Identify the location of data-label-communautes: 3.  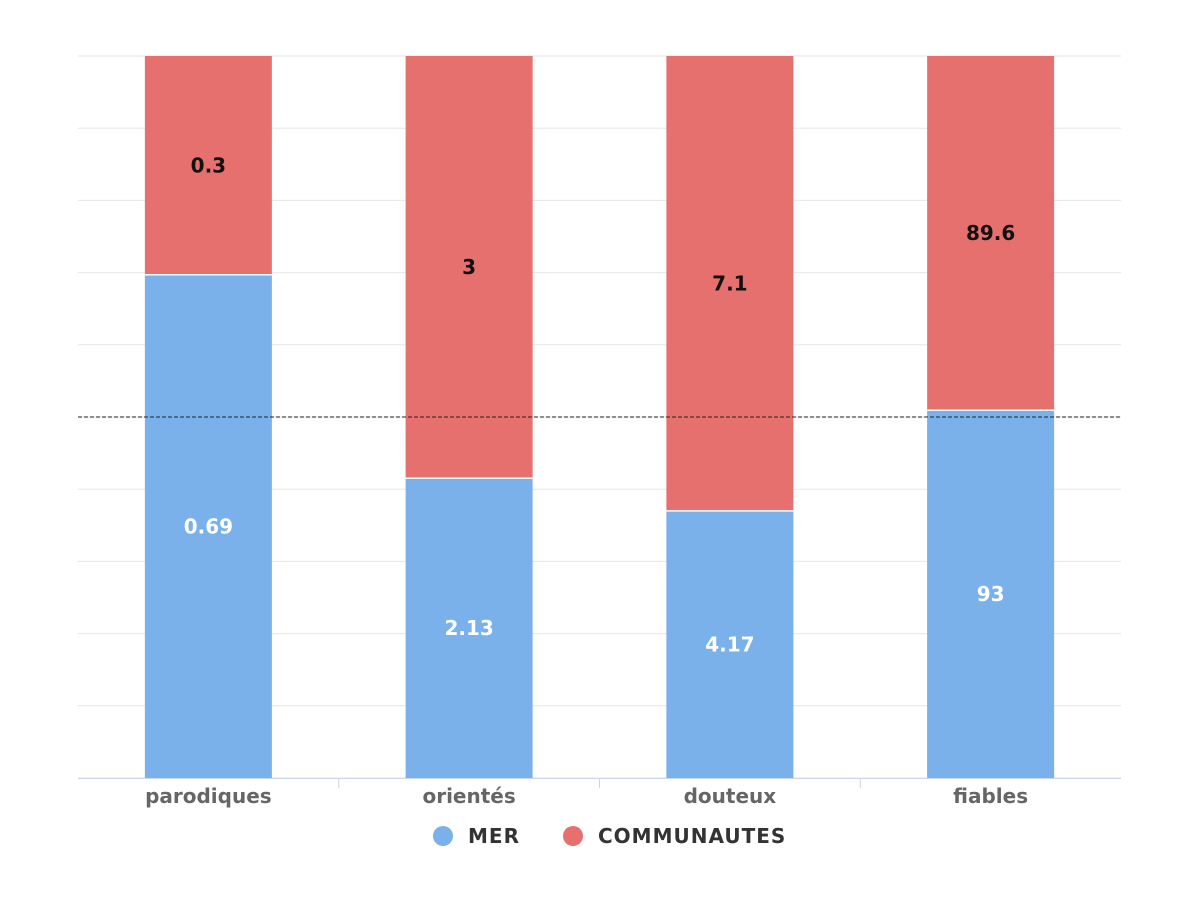
(469, 267).